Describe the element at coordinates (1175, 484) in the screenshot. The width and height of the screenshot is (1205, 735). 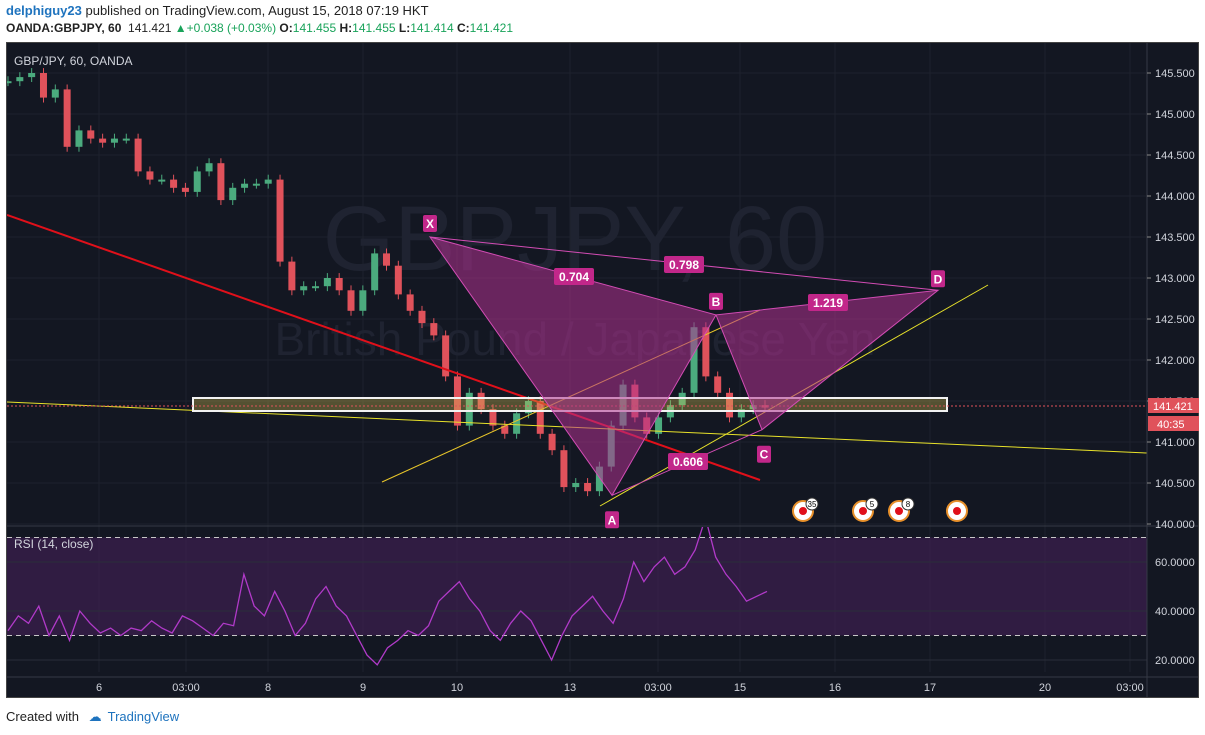
I see `price-tick-label: 140.500` at that location.